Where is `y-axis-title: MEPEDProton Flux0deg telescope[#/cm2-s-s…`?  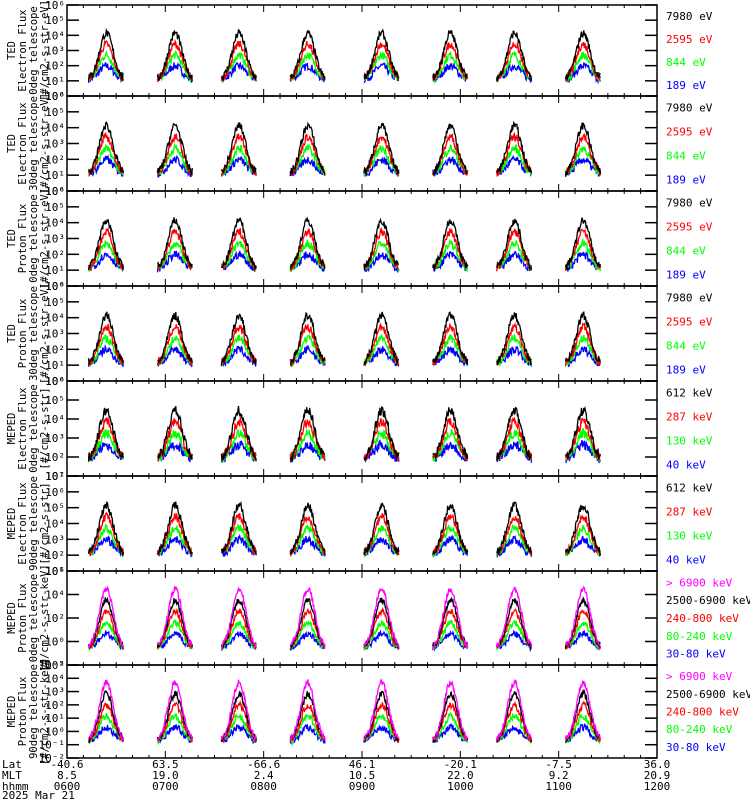
y-axis-title: MEPEDProton Flux0deg telescope[#/cm2-s-s… is located at coordinates (28, 617).